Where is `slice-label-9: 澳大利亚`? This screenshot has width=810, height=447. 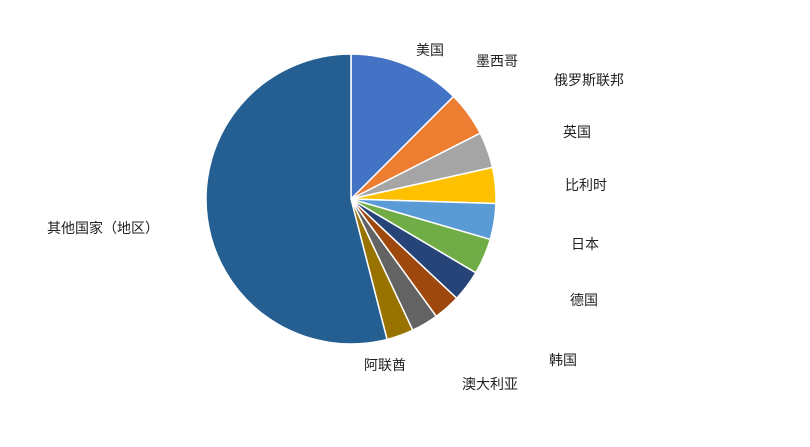 slice-label-9: 澳大利亚 is located at coordinates (490, 385).